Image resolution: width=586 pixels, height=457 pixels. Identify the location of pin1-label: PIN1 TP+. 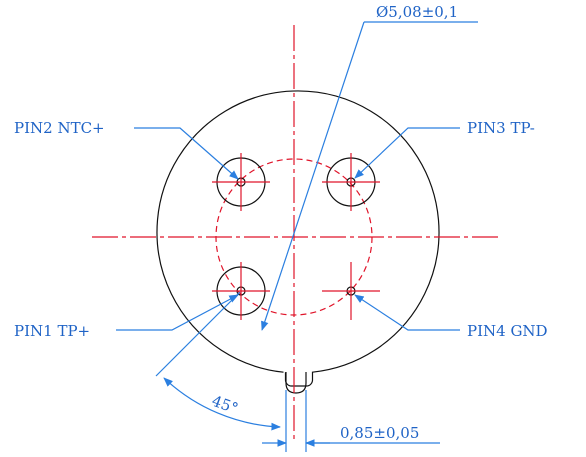
(52, 331).